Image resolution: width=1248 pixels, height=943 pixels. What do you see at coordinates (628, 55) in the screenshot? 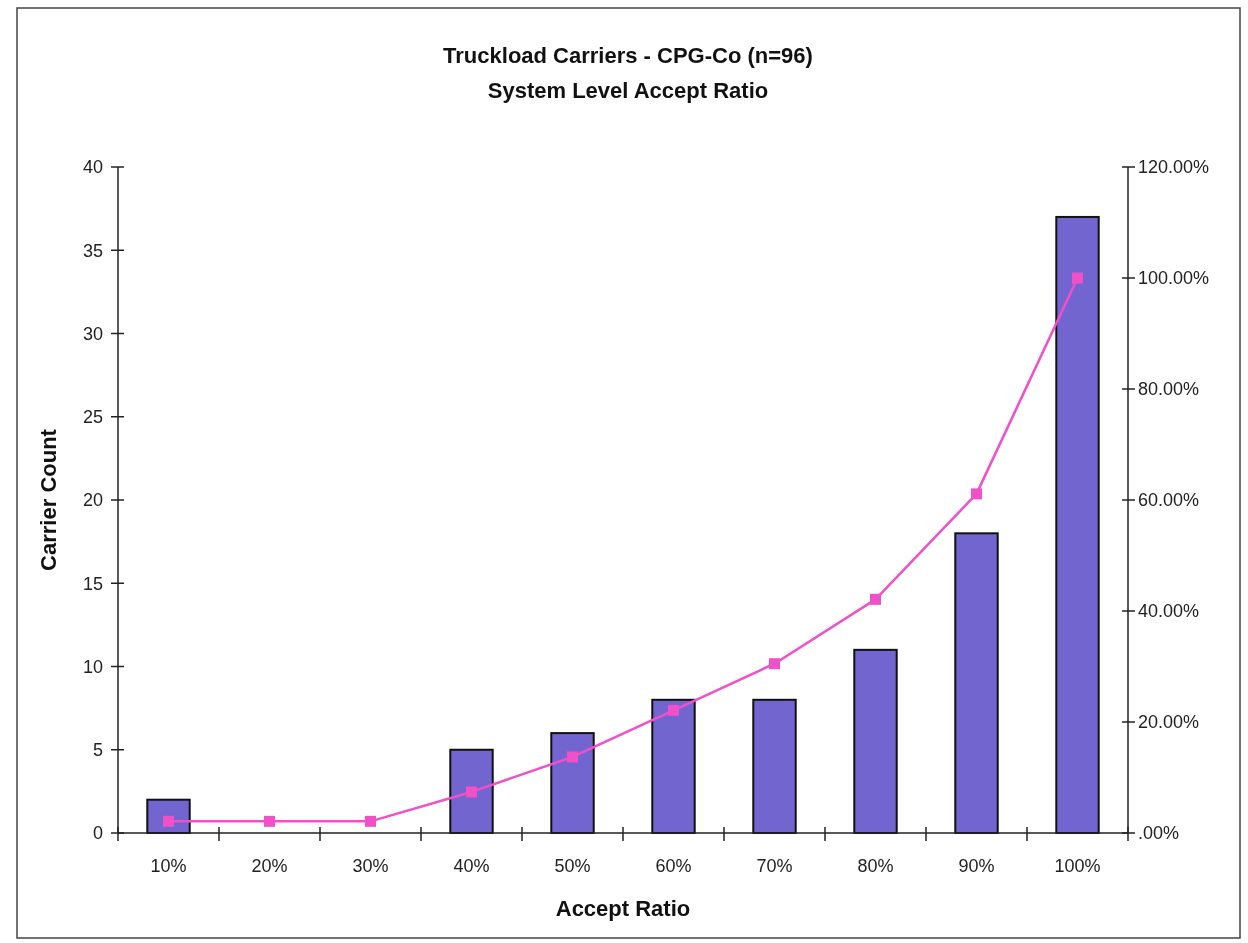
I see `chart-title: Truckload Carriers - CPG-Co (n=96)` at bounding box center [628, 55].